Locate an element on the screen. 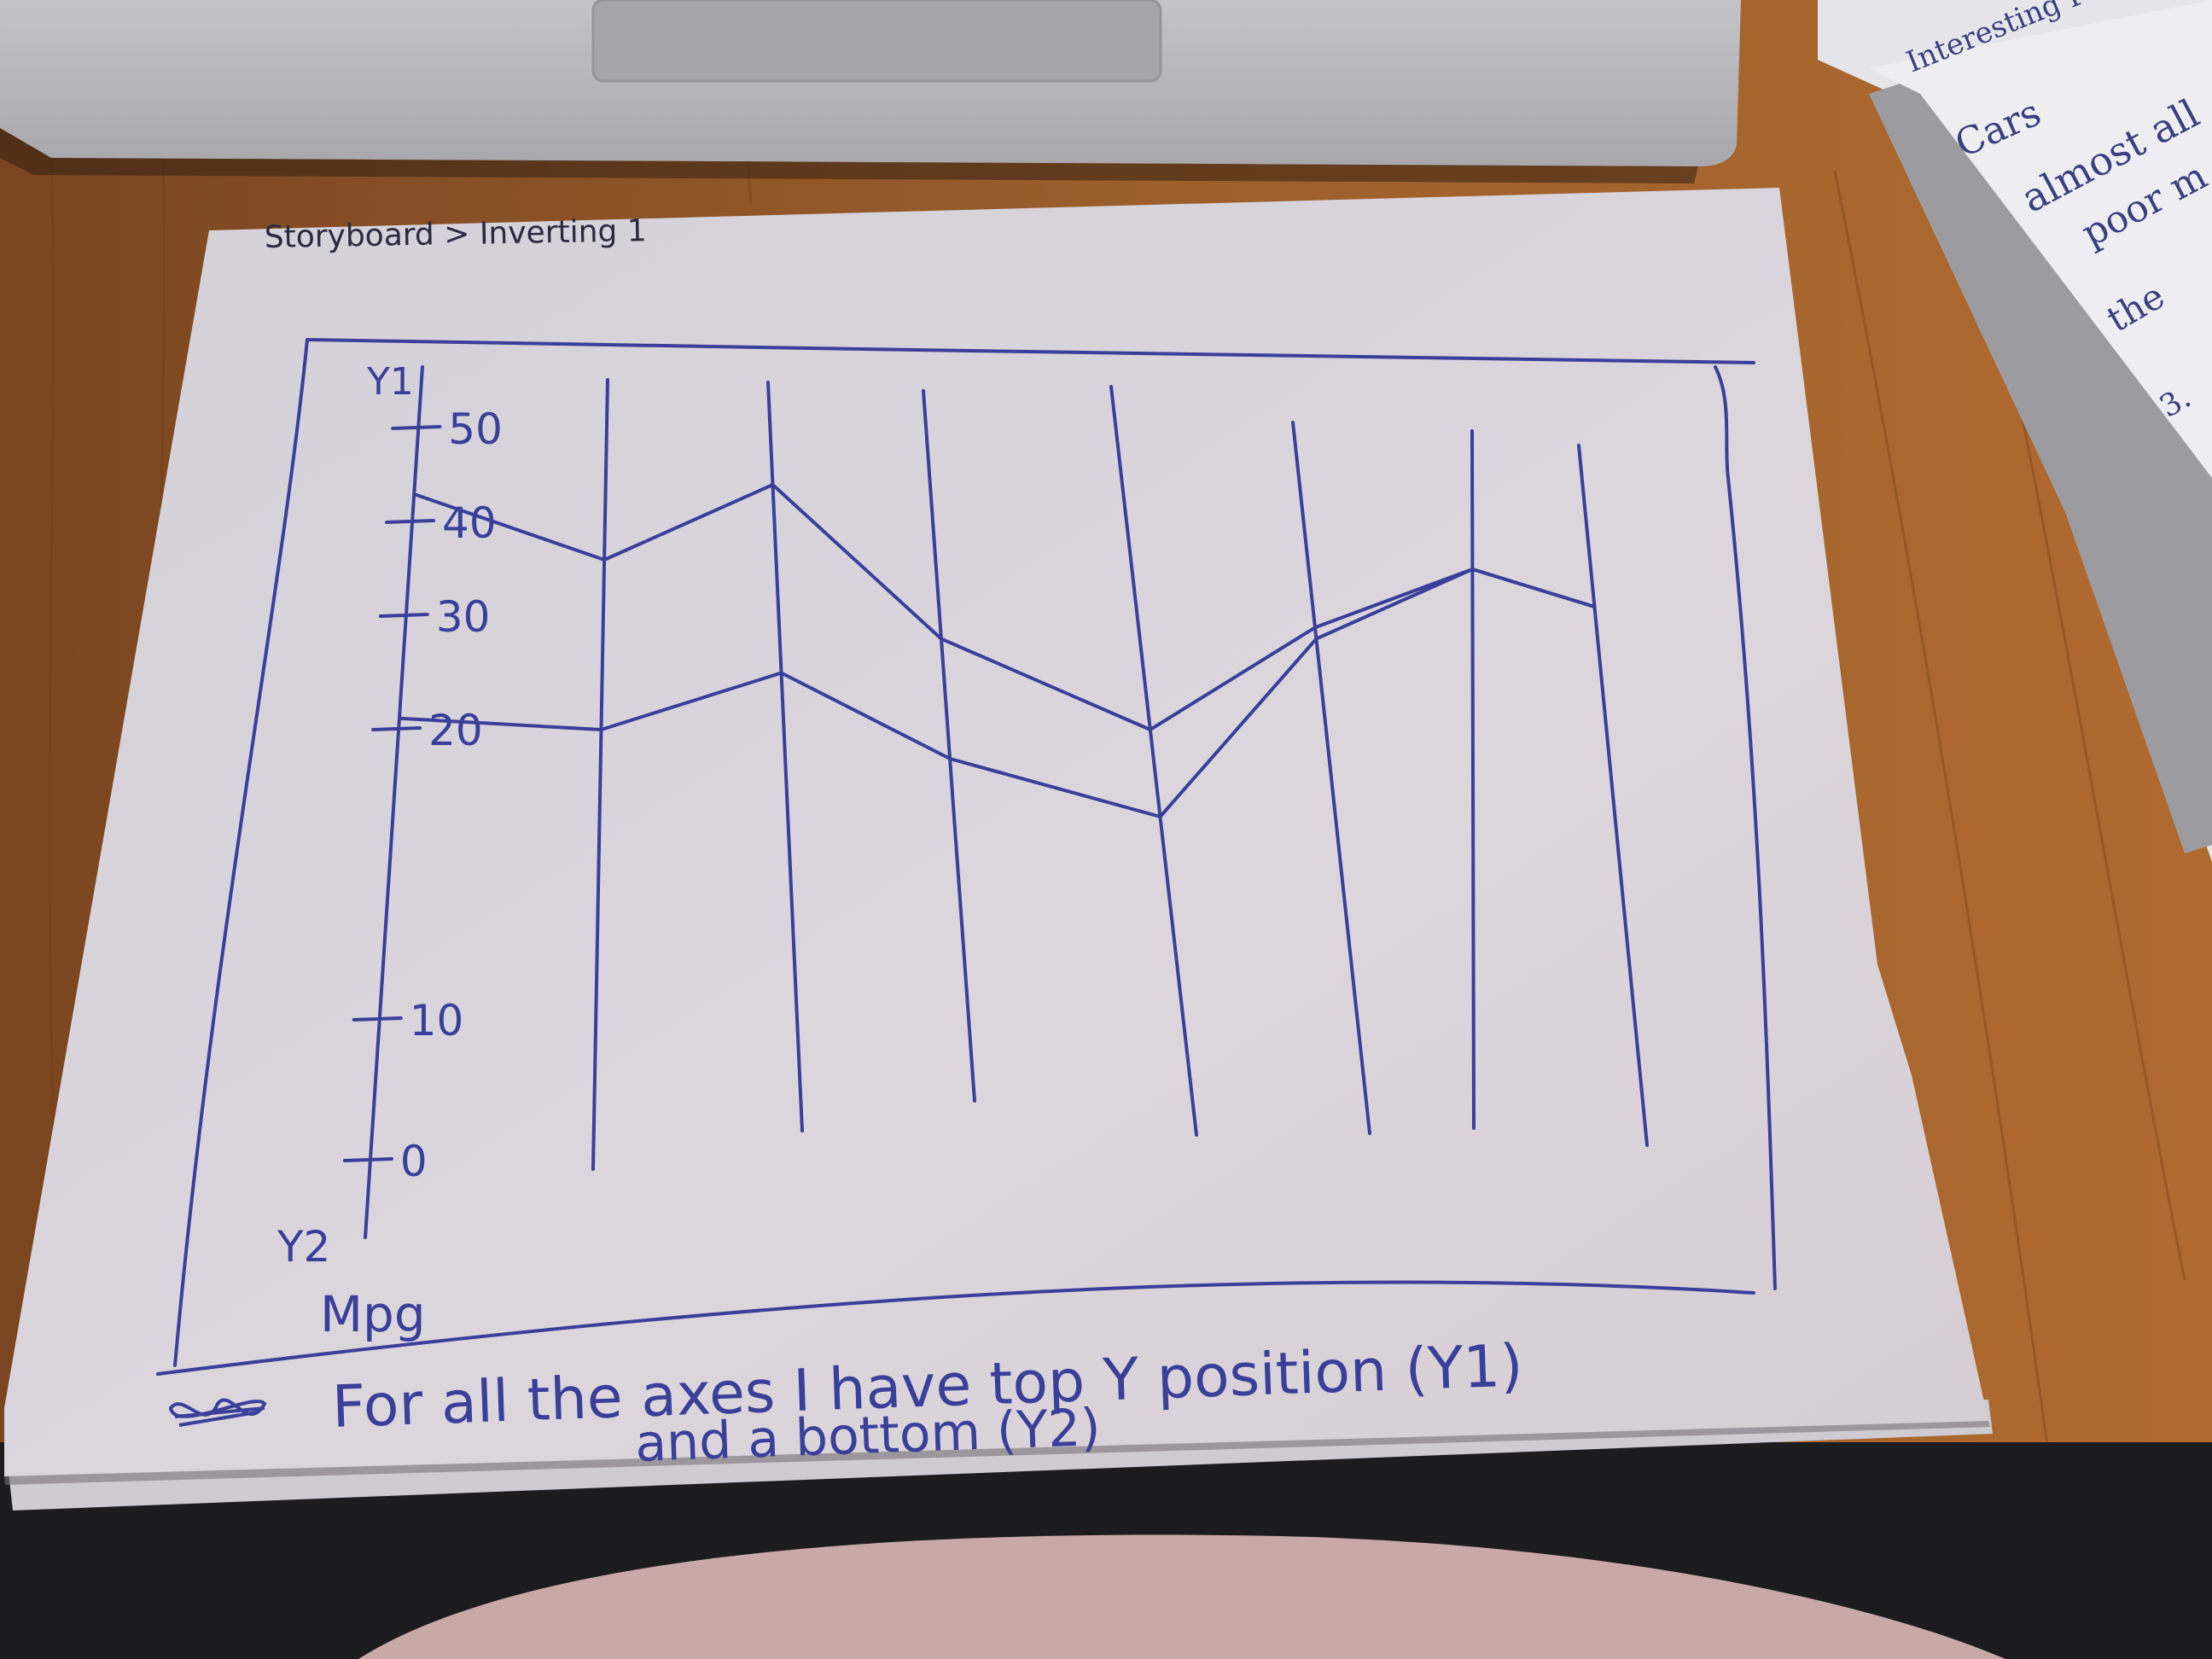  laptop is located at coordinates (870, 83).